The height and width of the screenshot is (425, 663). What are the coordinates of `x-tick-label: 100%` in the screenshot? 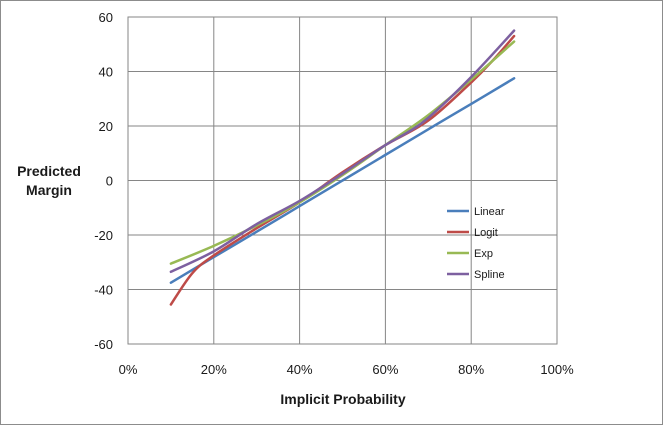 It's located at (557, 369).